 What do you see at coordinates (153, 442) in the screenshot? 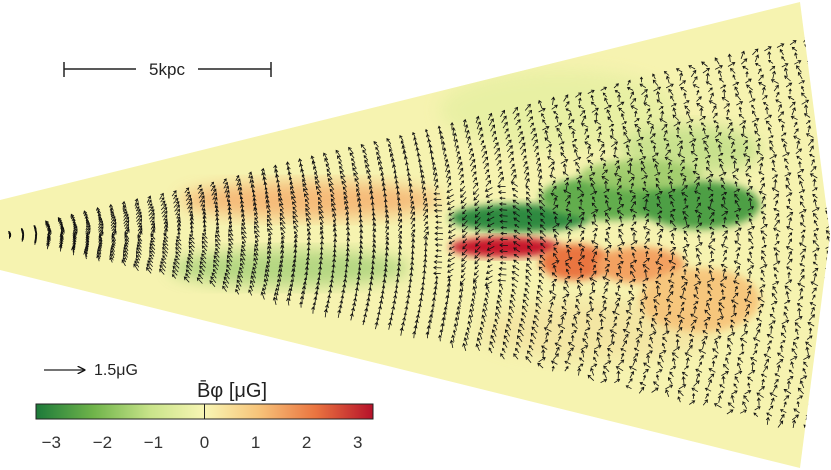
I see `colorbar-tick-label: −1` at bounding box center [153, 442].